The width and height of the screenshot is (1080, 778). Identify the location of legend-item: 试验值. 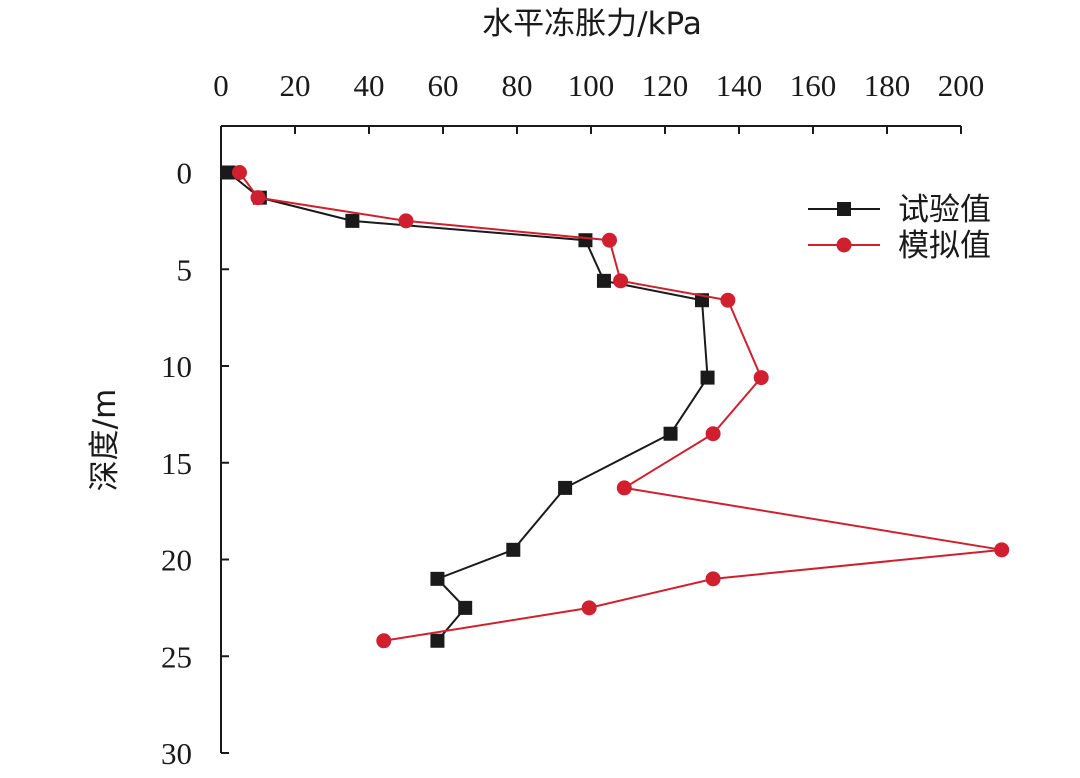
(899, 210).